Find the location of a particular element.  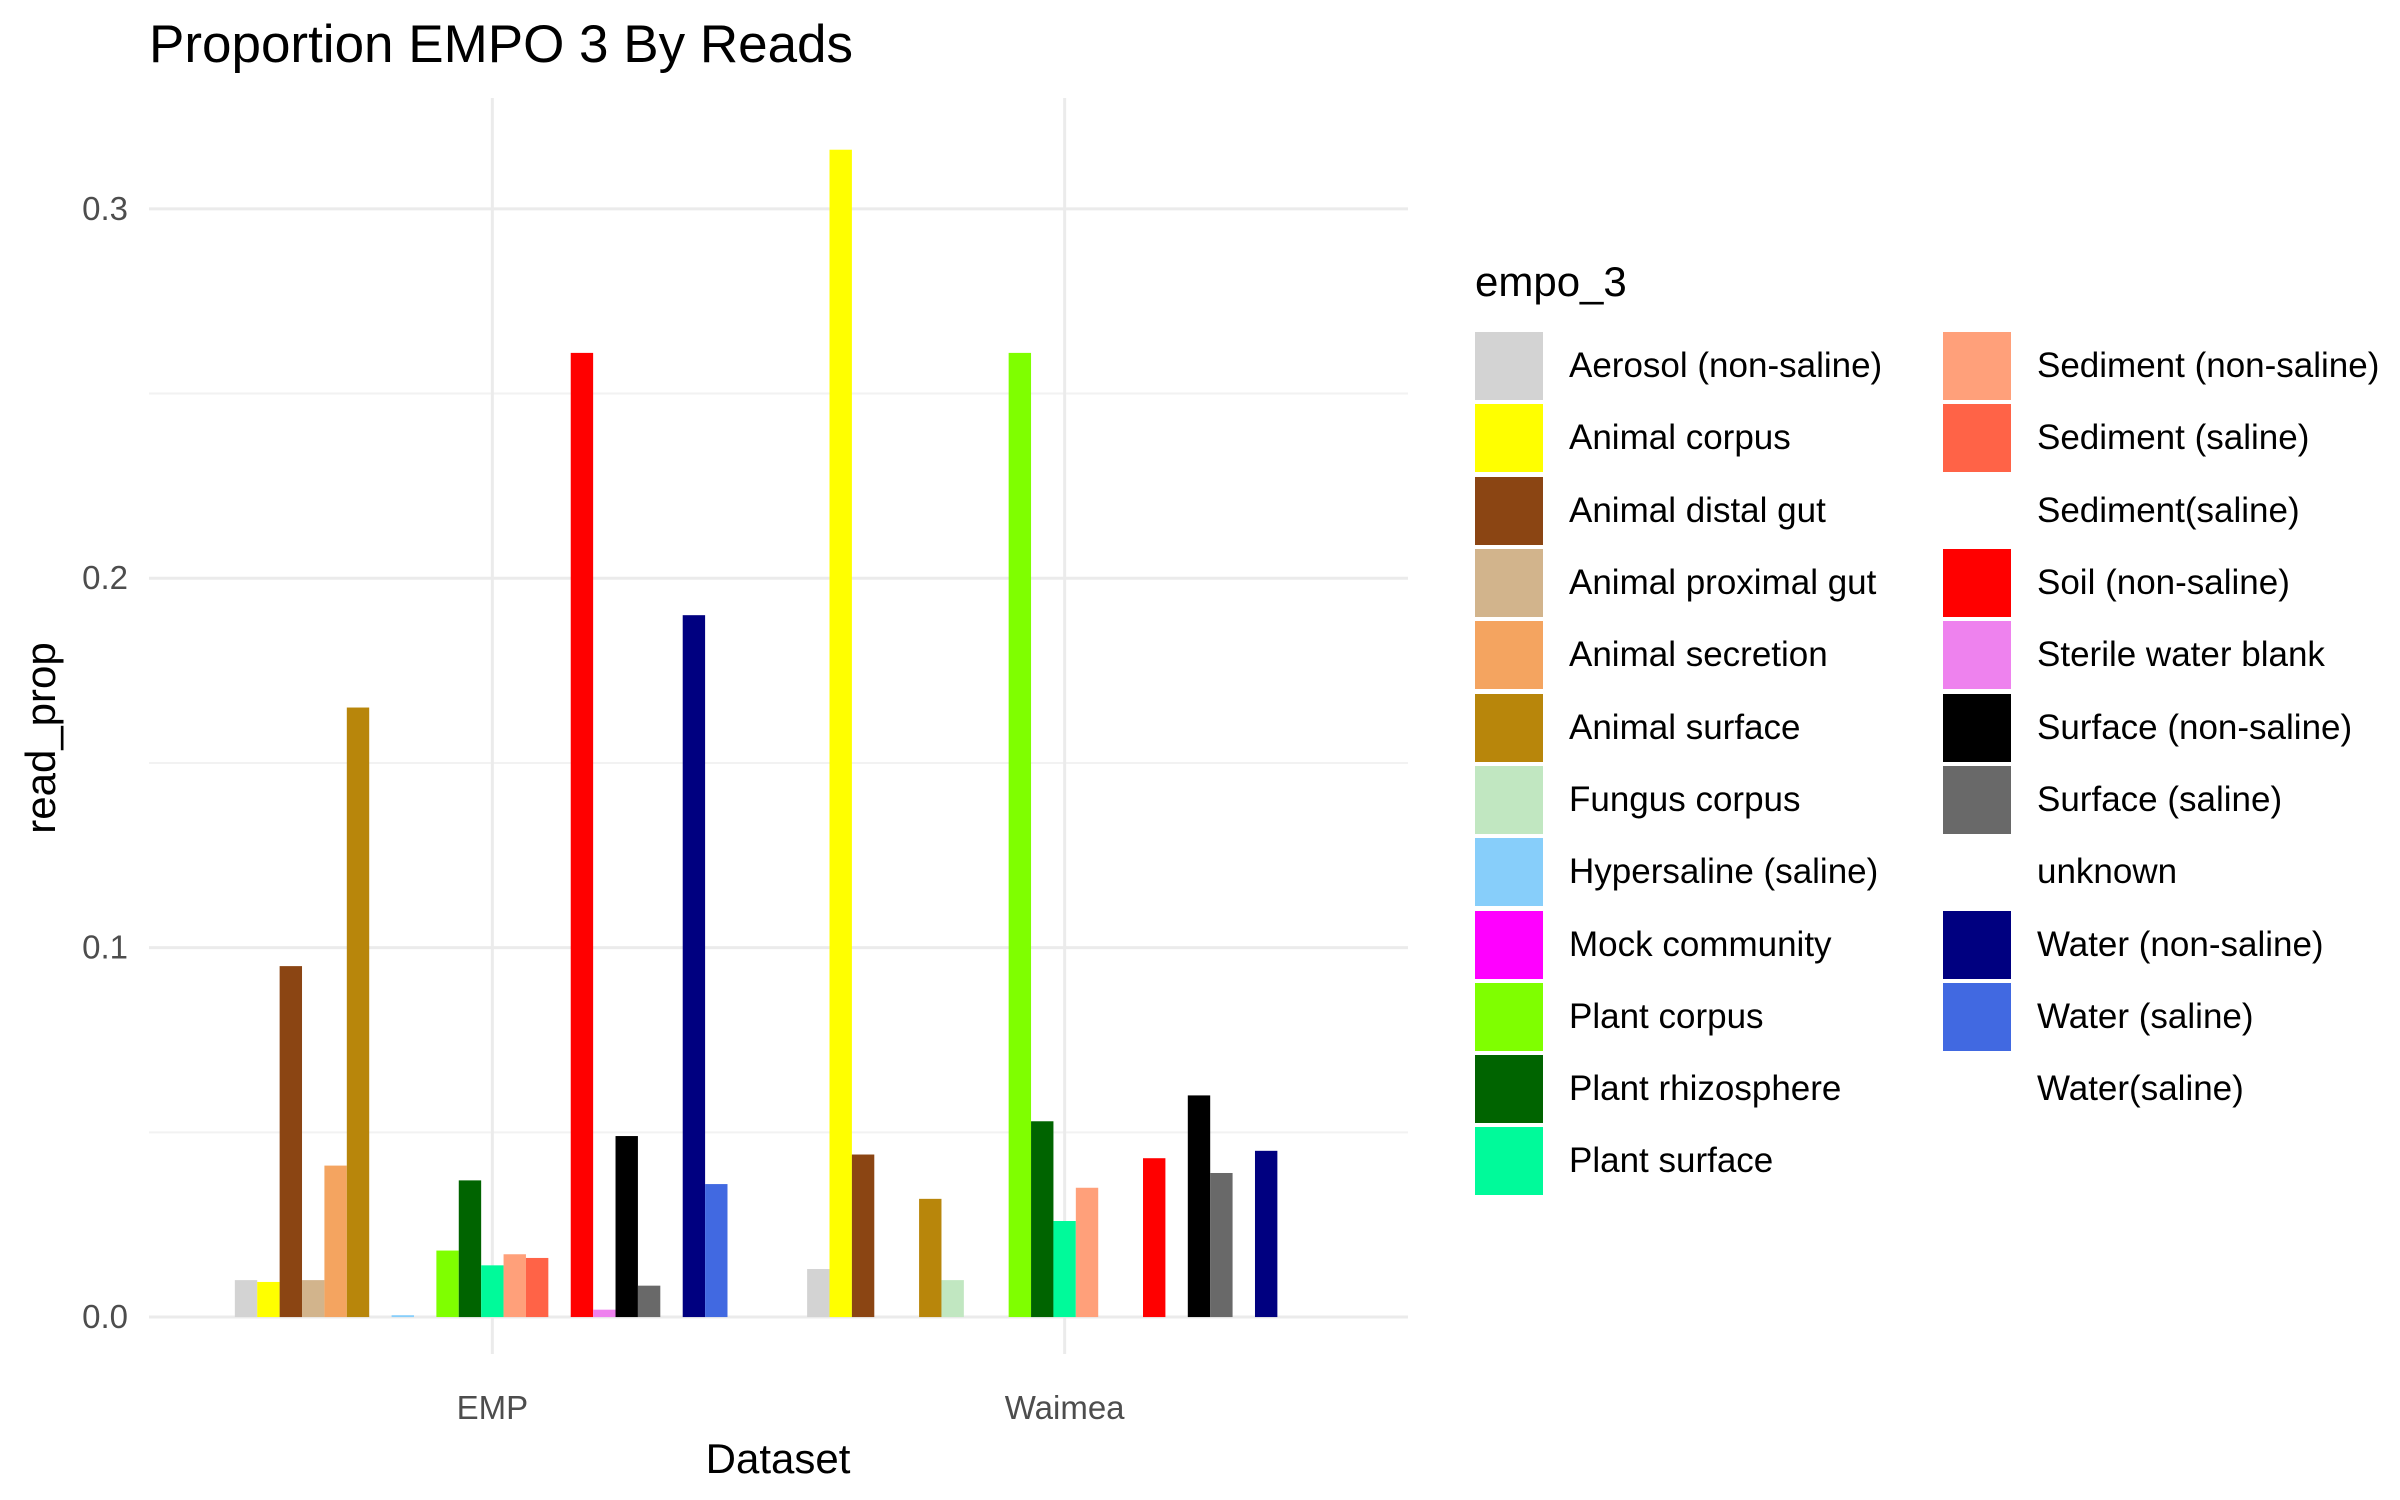

legend-label: Soil (non-saline) is located at coordinates (2163, 583).